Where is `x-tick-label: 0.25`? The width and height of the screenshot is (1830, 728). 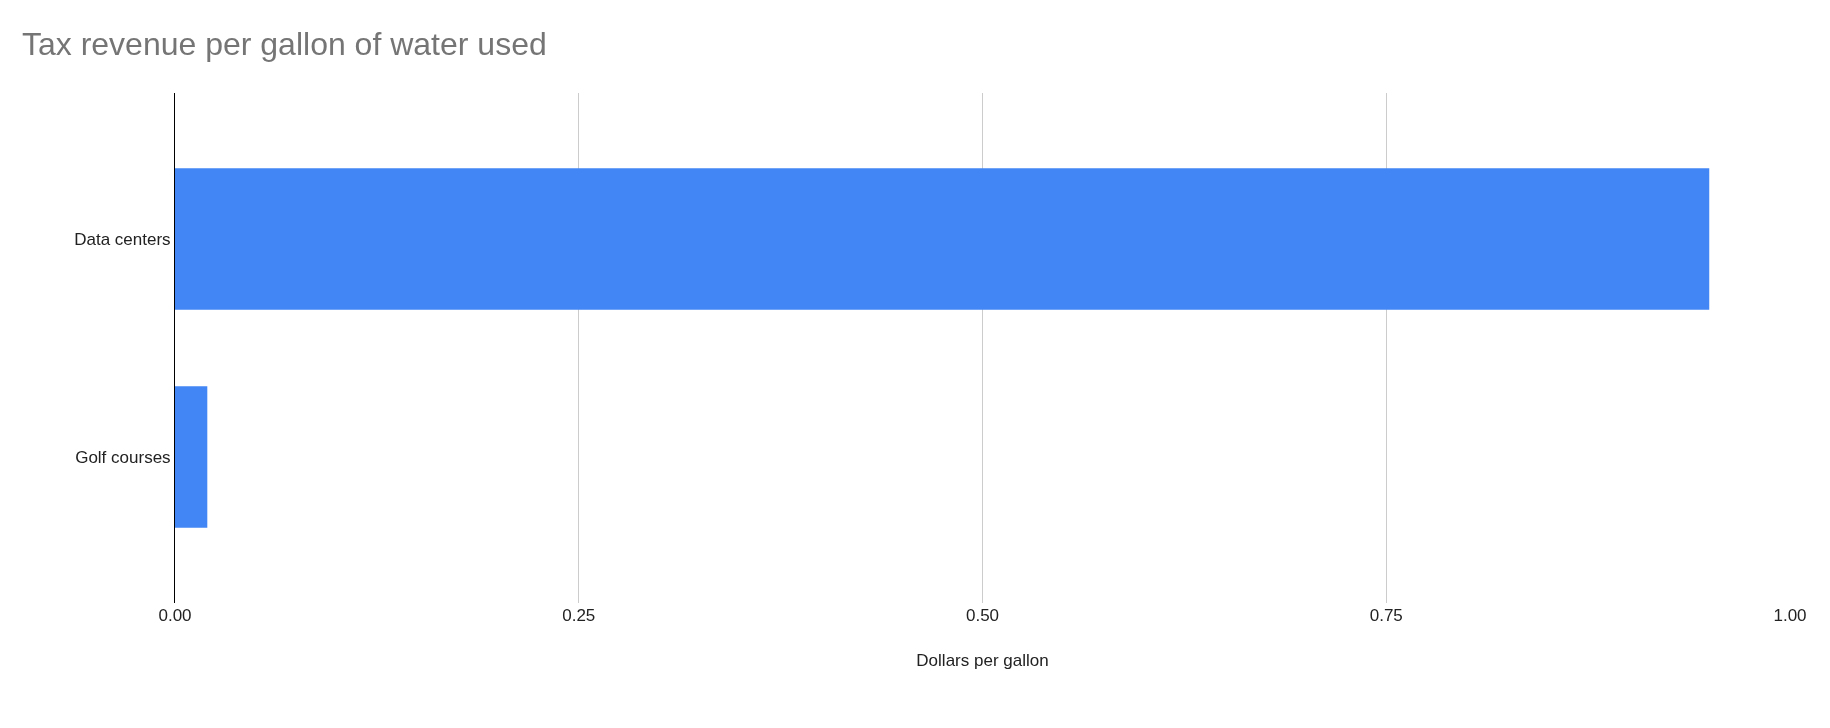 x-tick-label: 0.25 is located at coordinates (579, 615).